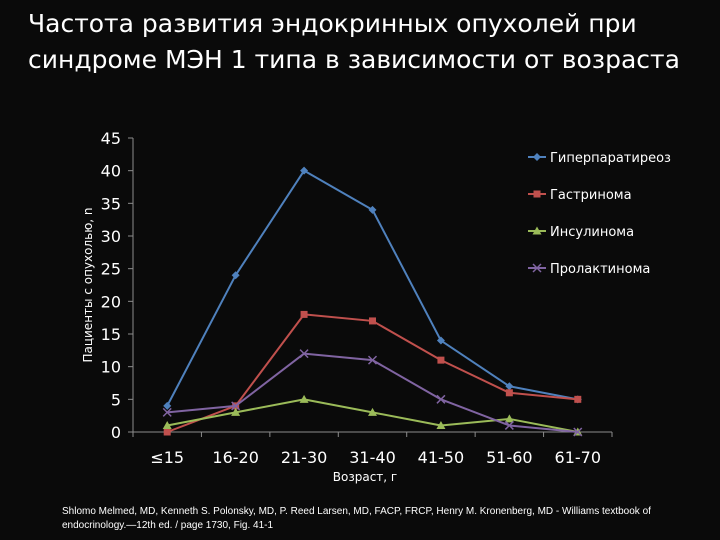  What do you see at coordinates (111, 138) in the screenshot?
I see `y-tick-label: 45` at bounding box center [111, 138].